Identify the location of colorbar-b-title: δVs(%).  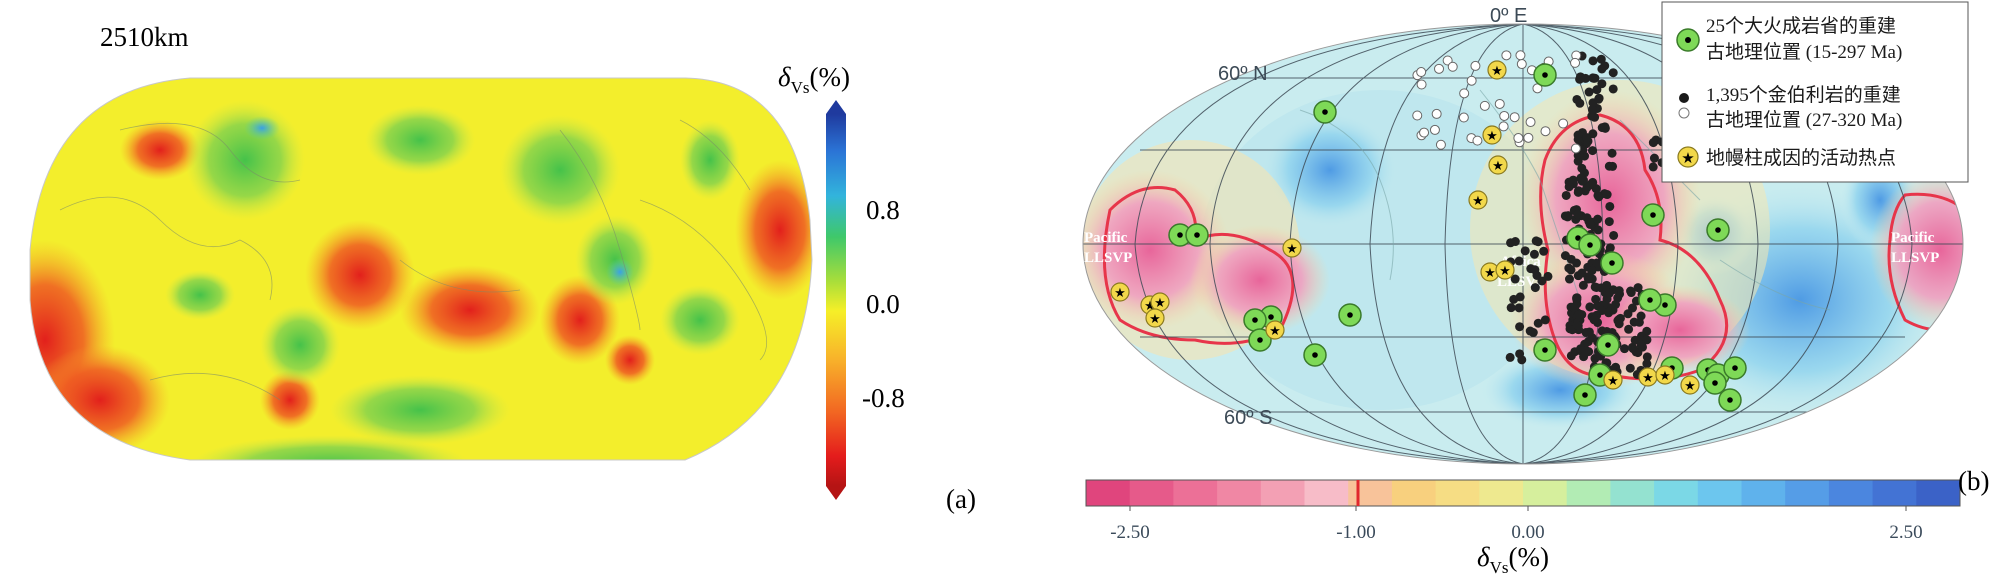
(1513, 559).